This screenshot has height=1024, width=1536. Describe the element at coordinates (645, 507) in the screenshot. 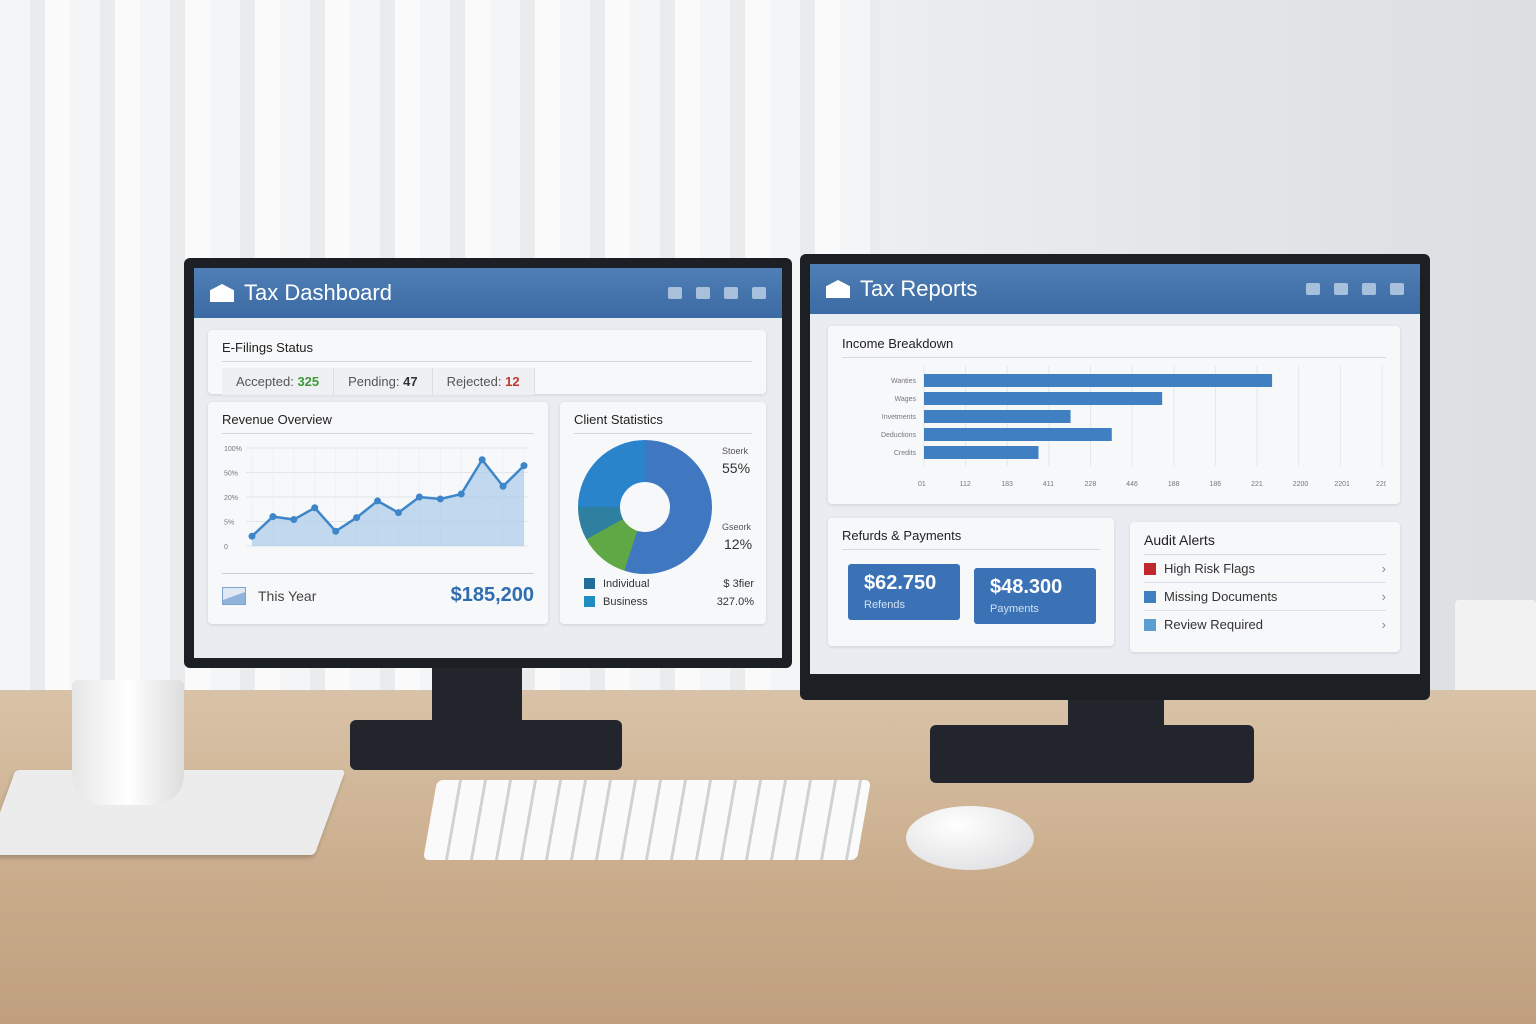

I see `donut-hole` at that location.